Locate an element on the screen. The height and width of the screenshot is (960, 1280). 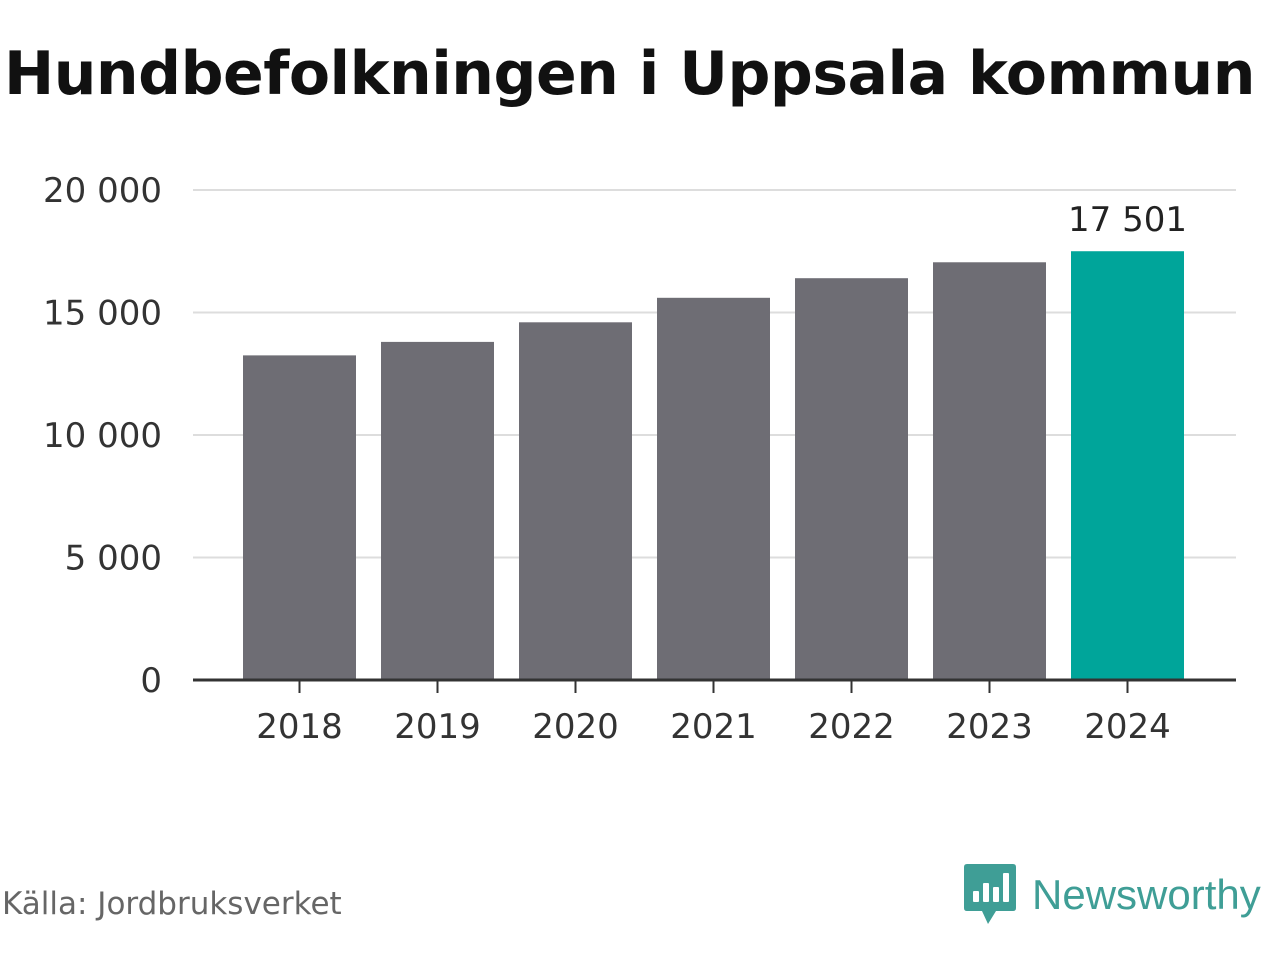
x-axis-tick-labels: 2018 2019 2020 2021 2022 2023 2024 is located at coordinates (713, 727).